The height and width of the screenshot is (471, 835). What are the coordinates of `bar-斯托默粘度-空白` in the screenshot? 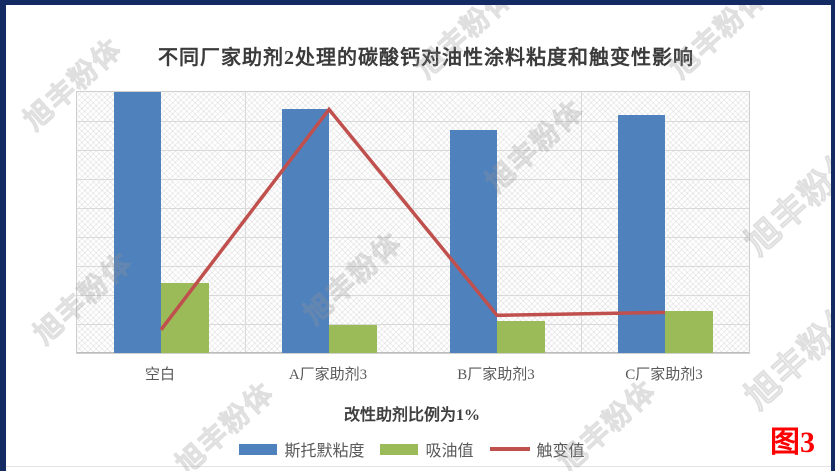 It's located at (137, 222).